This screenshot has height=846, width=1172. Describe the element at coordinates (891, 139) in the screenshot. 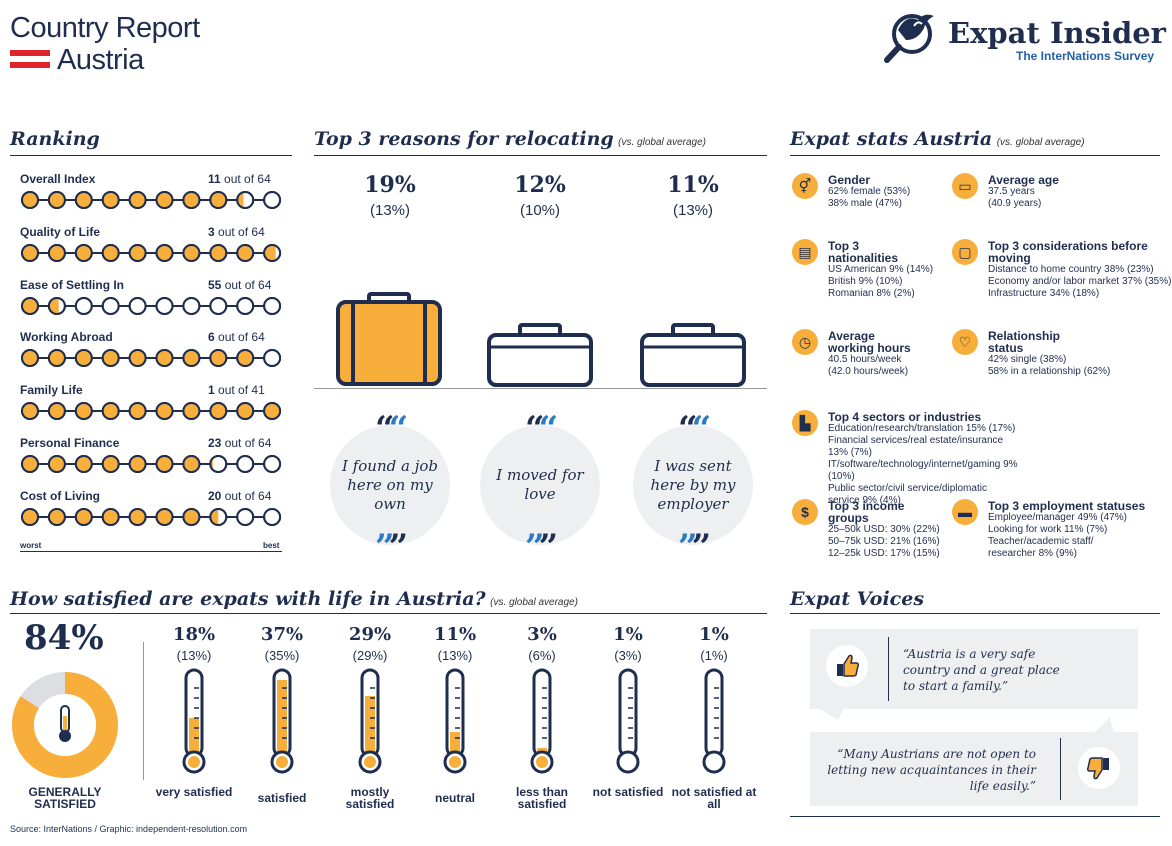

I see `stats-title: Expat stats Austria` at that location.